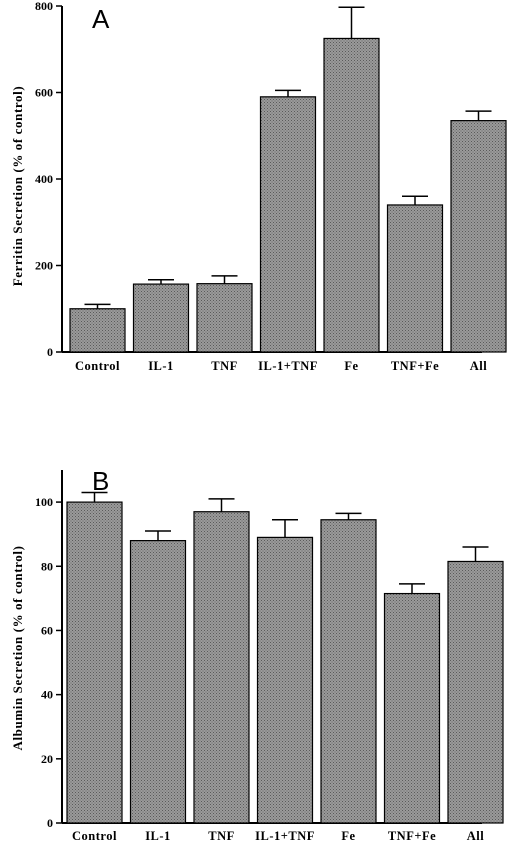  Describe the element at coordinates (17, 647) in the screenshot. I see `y-axis-label-b: Albumin Secretion (% of control)` at that location.